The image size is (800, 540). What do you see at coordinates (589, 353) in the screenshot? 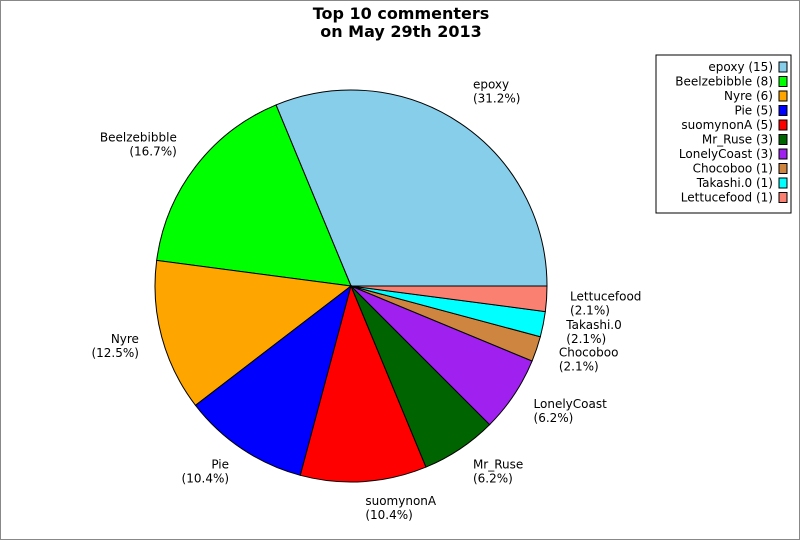
I see `slice-label: Chocoboo` at bounding box center [589, 353].